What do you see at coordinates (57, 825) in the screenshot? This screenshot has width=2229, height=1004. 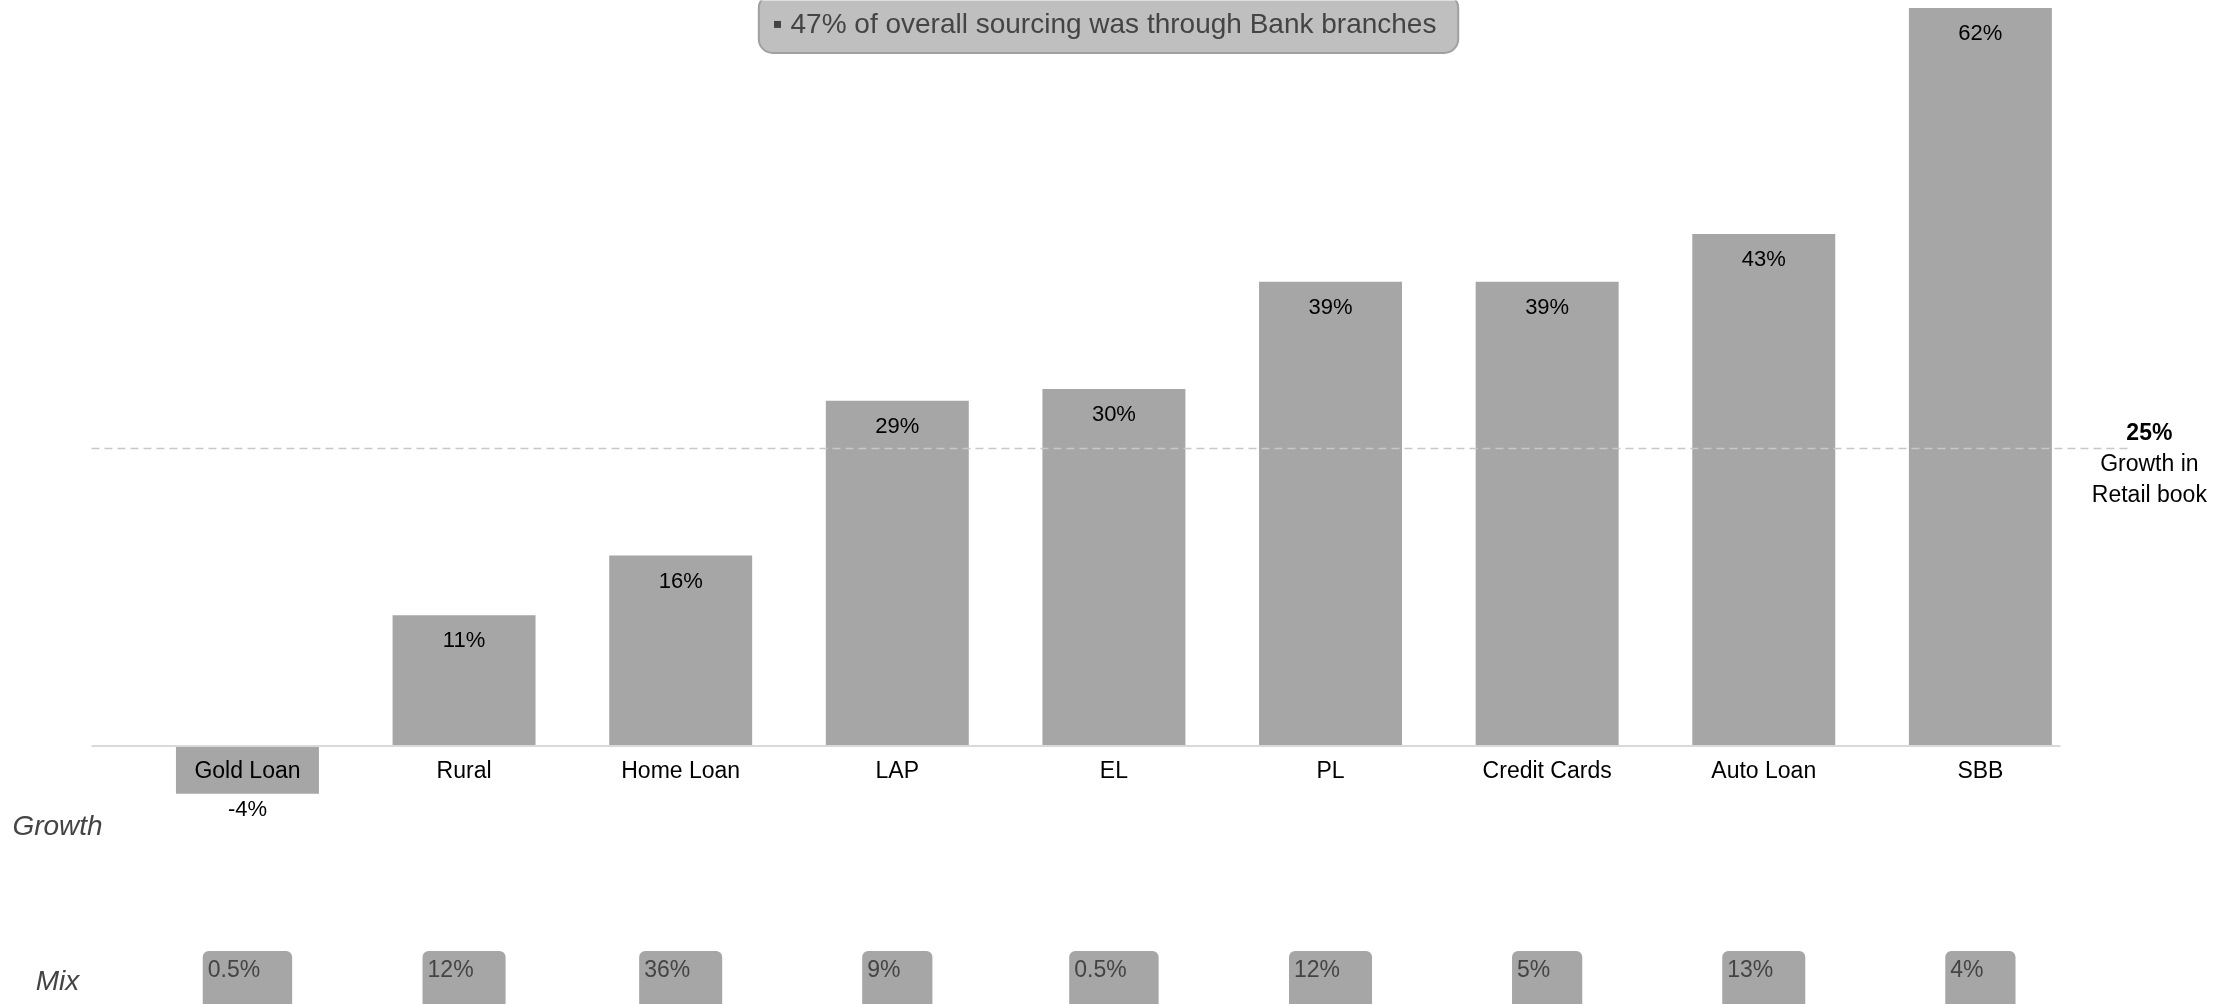 I see `text: Growth` at bounding box center [57, 825].